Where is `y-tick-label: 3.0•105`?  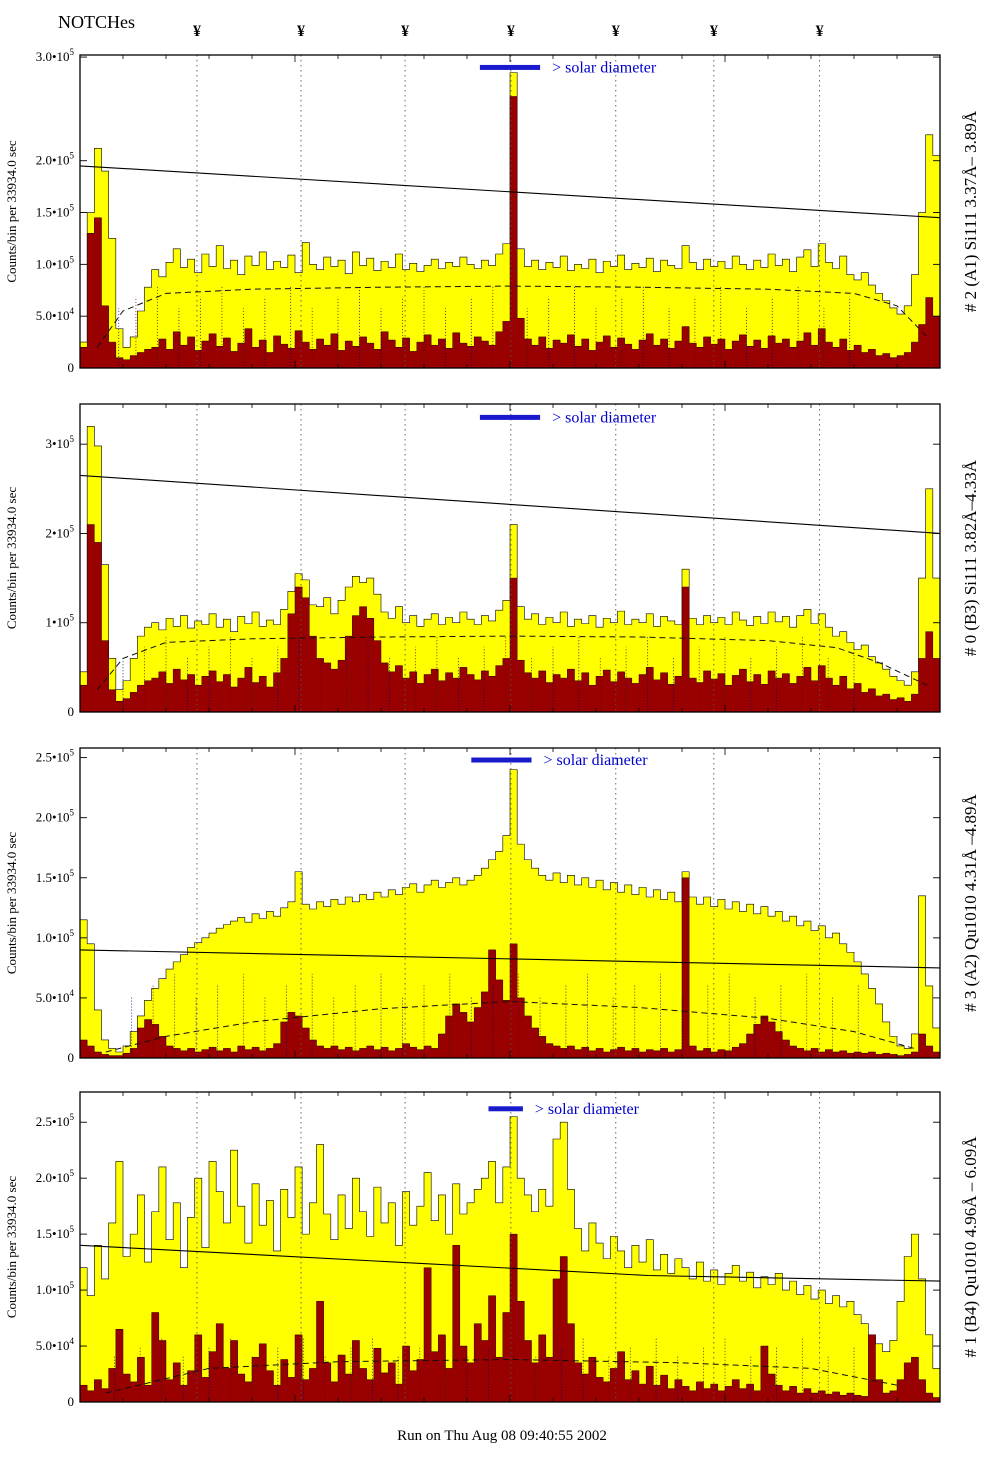 y-tick-label: 3.0•105 is located at coordinates (55, 55).